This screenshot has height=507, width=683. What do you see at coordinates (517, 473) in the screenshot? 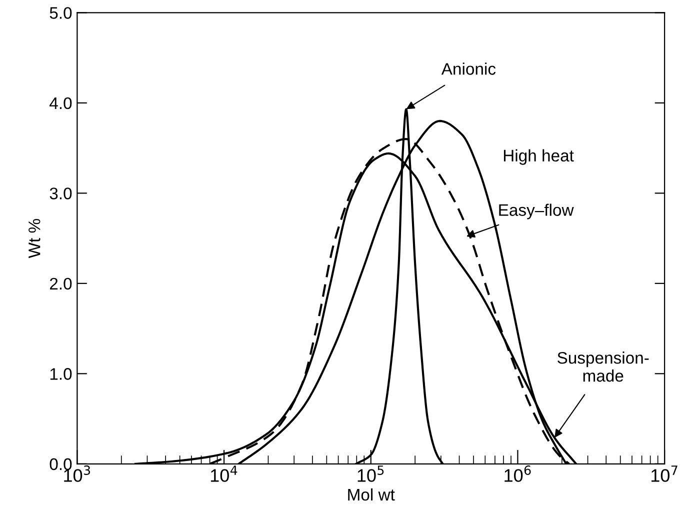
I see `x-tick-label: 10$^{6}$` at bounding box center [517, 473].